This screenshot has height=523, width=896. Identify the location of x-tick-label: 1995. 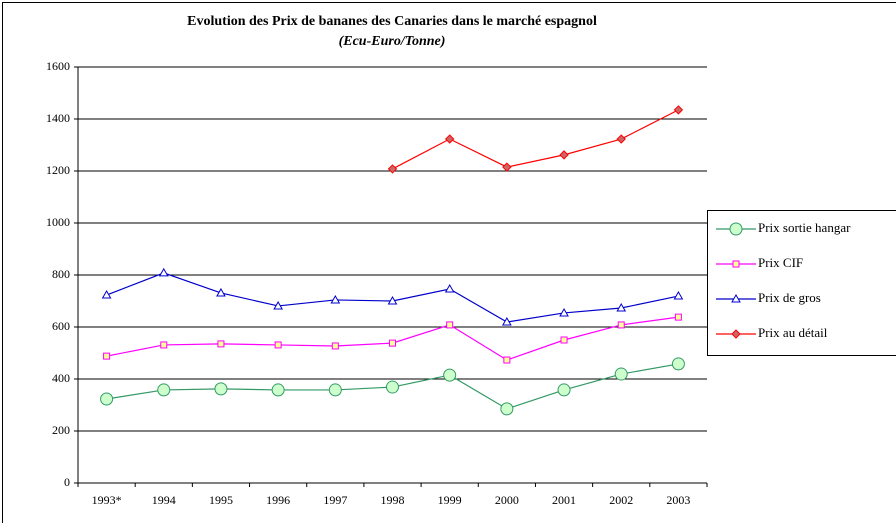
(221, 500).